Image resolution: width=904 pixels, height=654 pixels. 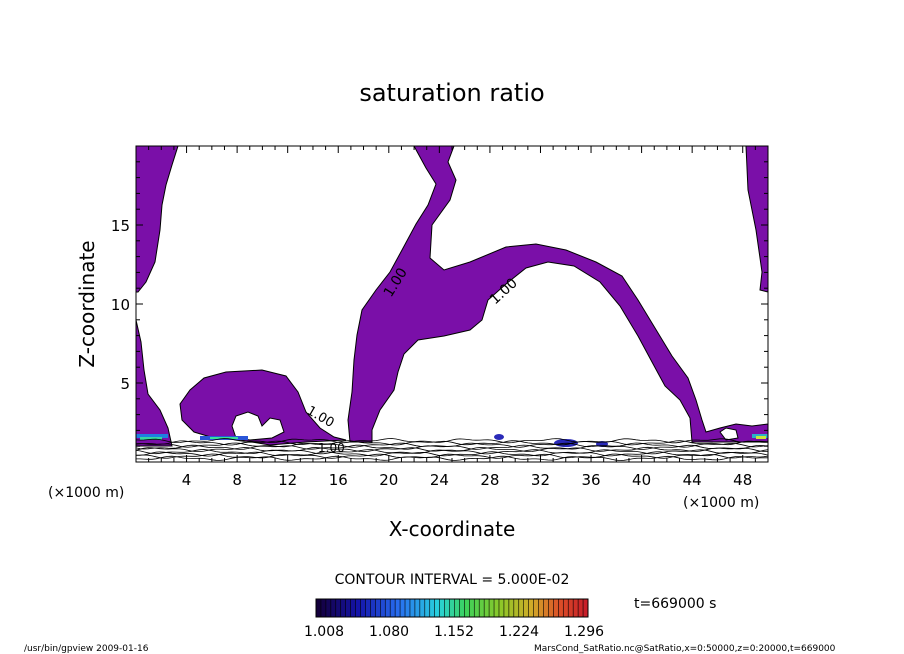 I want to click on surface-contour-lines, so click(x=452, y=449).